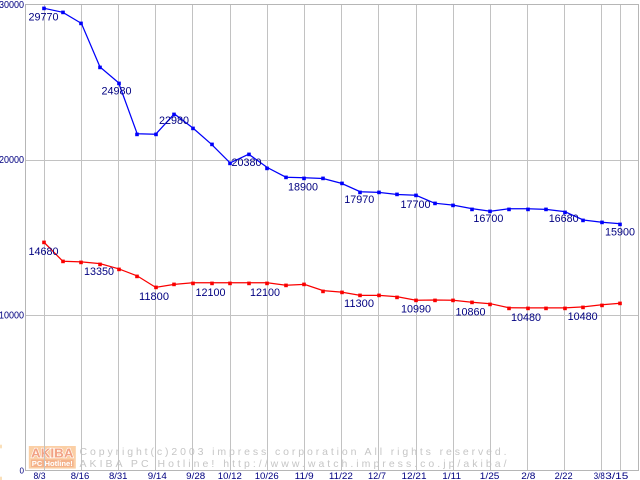  What do you see at coordinates (564, 475) in the screenshot?
I see `svg-text: 2/22` at bounding box center [564, 475].